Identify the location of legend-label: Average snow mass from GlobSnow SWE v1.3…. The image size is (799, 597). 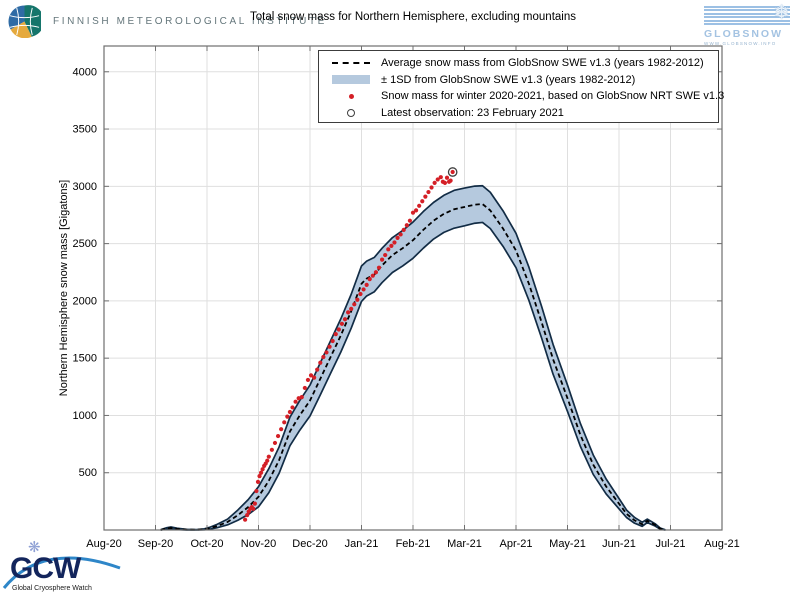
(542, 63).